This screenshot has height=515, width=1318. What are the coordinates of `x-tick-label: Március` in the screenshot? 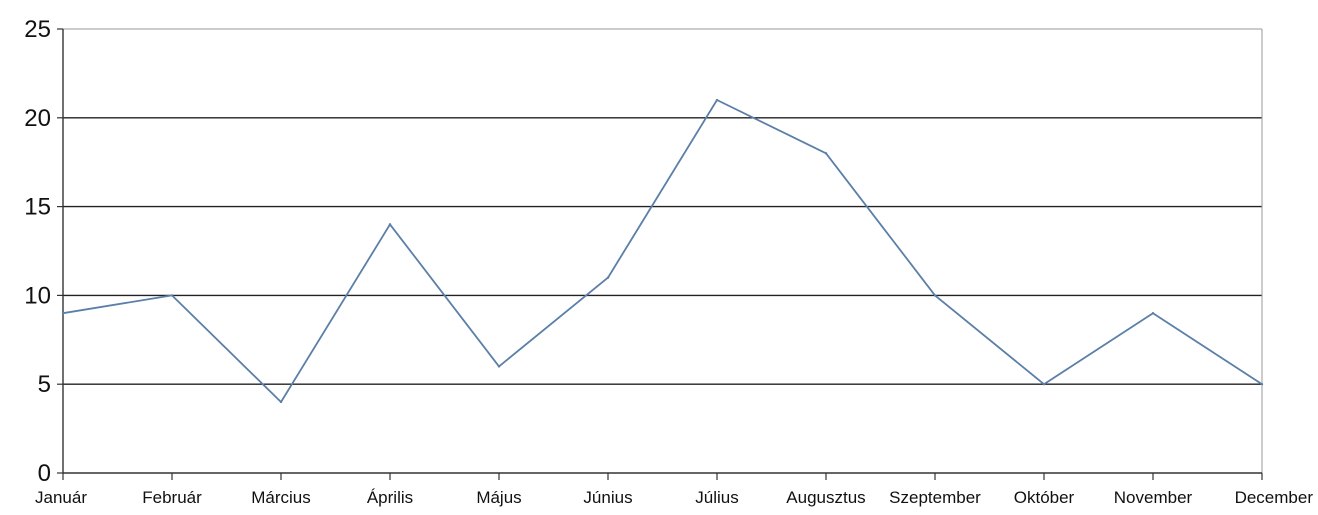 It's located at (281, 497).